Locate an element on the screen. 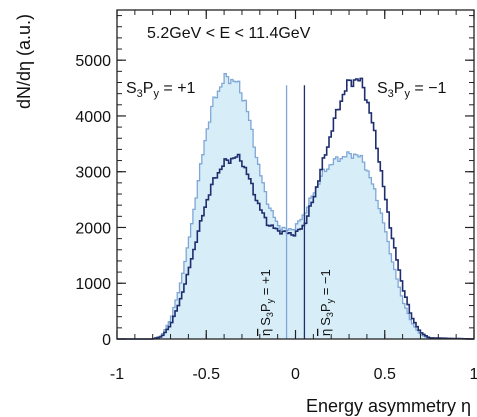  x-tick-label: 0 is located at coordinates (295, 374).